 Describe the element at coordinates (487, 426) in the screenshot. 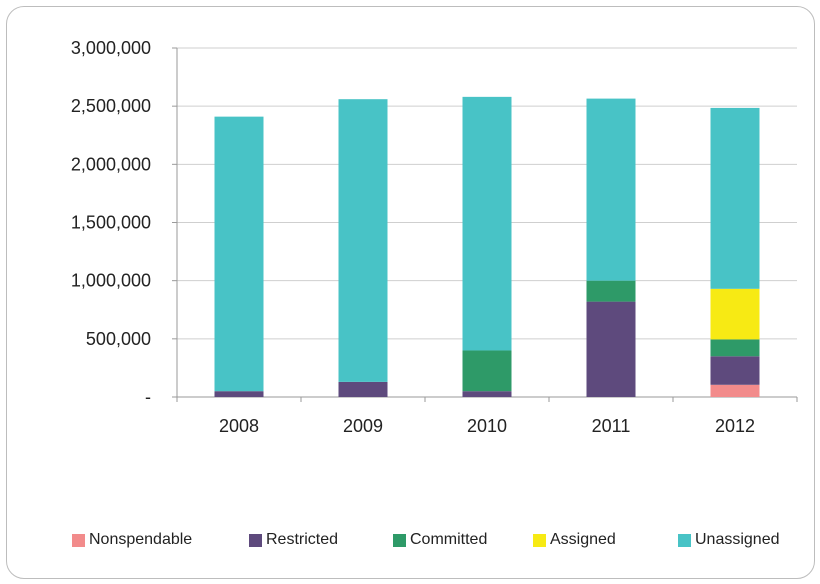

I see `x-tick-label: 2010` at that location.